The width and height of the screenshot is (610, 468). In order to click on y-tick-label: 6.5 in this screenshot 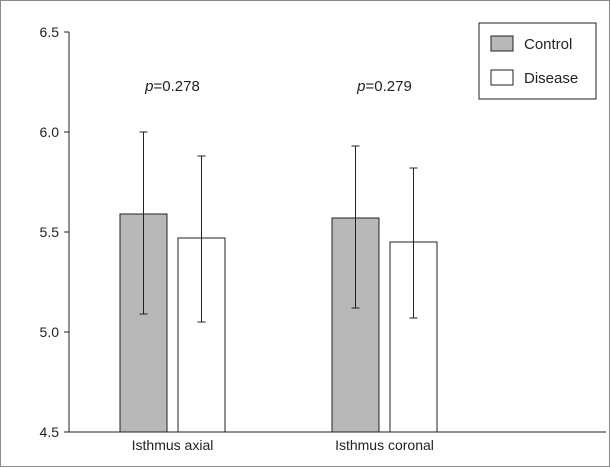, I will do `click(50, 32)`.